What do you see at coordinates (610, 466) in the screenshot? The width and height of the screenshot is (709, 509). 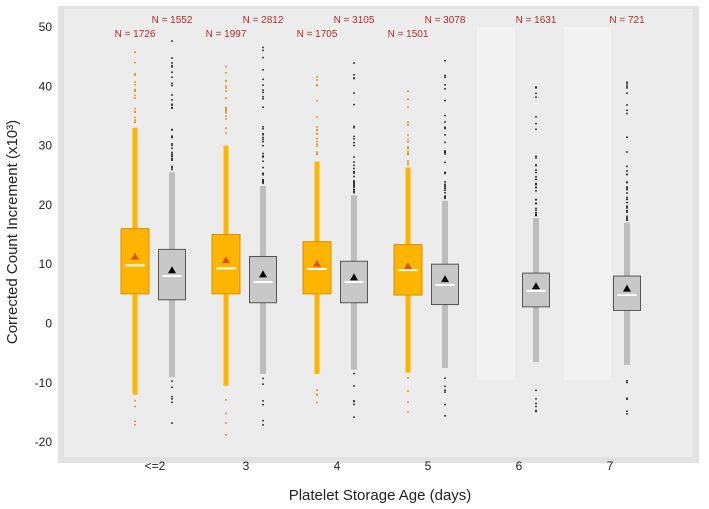 I see `x-tick-label: 7` at bounding box center [610, 466].